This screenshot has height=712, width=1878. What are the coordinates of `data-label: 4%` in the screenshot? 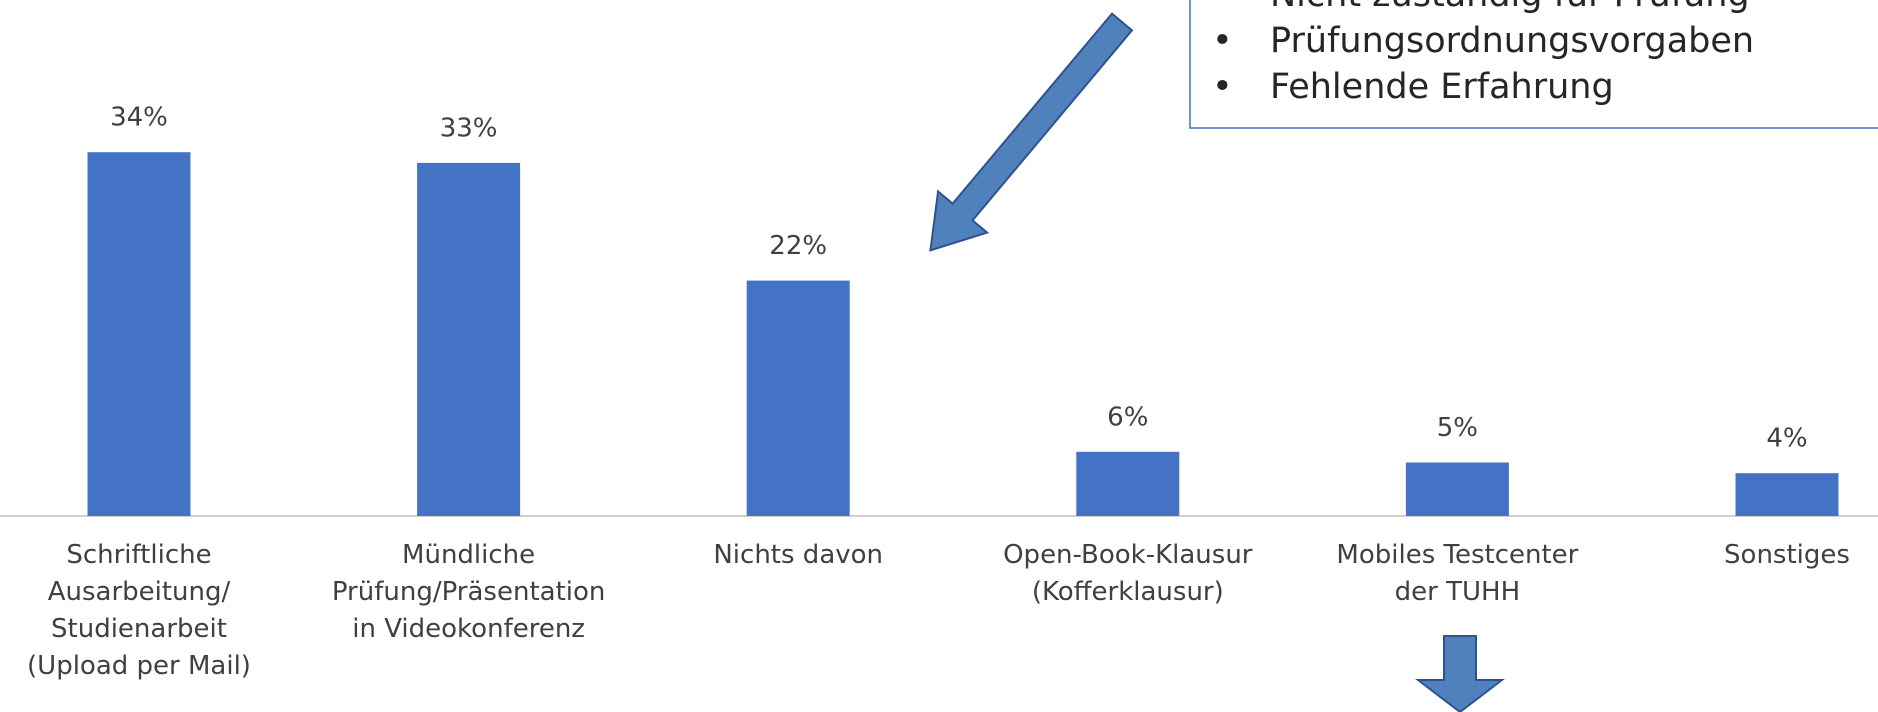 It's located at (1786, 439).